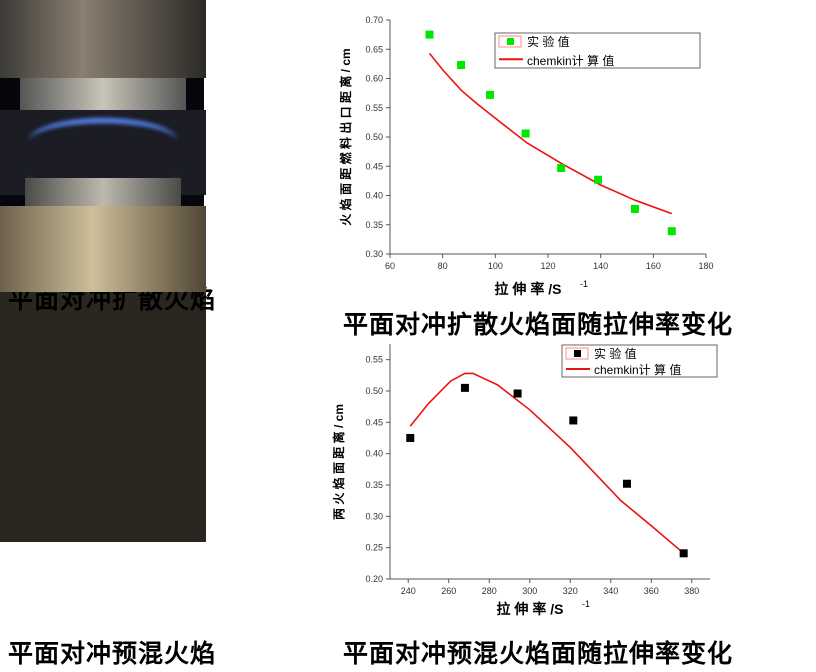  What do you see at coordinates (610, 591) in the screenshot?
I see `x-tick-label: 340` at bounding box center [610, 591].